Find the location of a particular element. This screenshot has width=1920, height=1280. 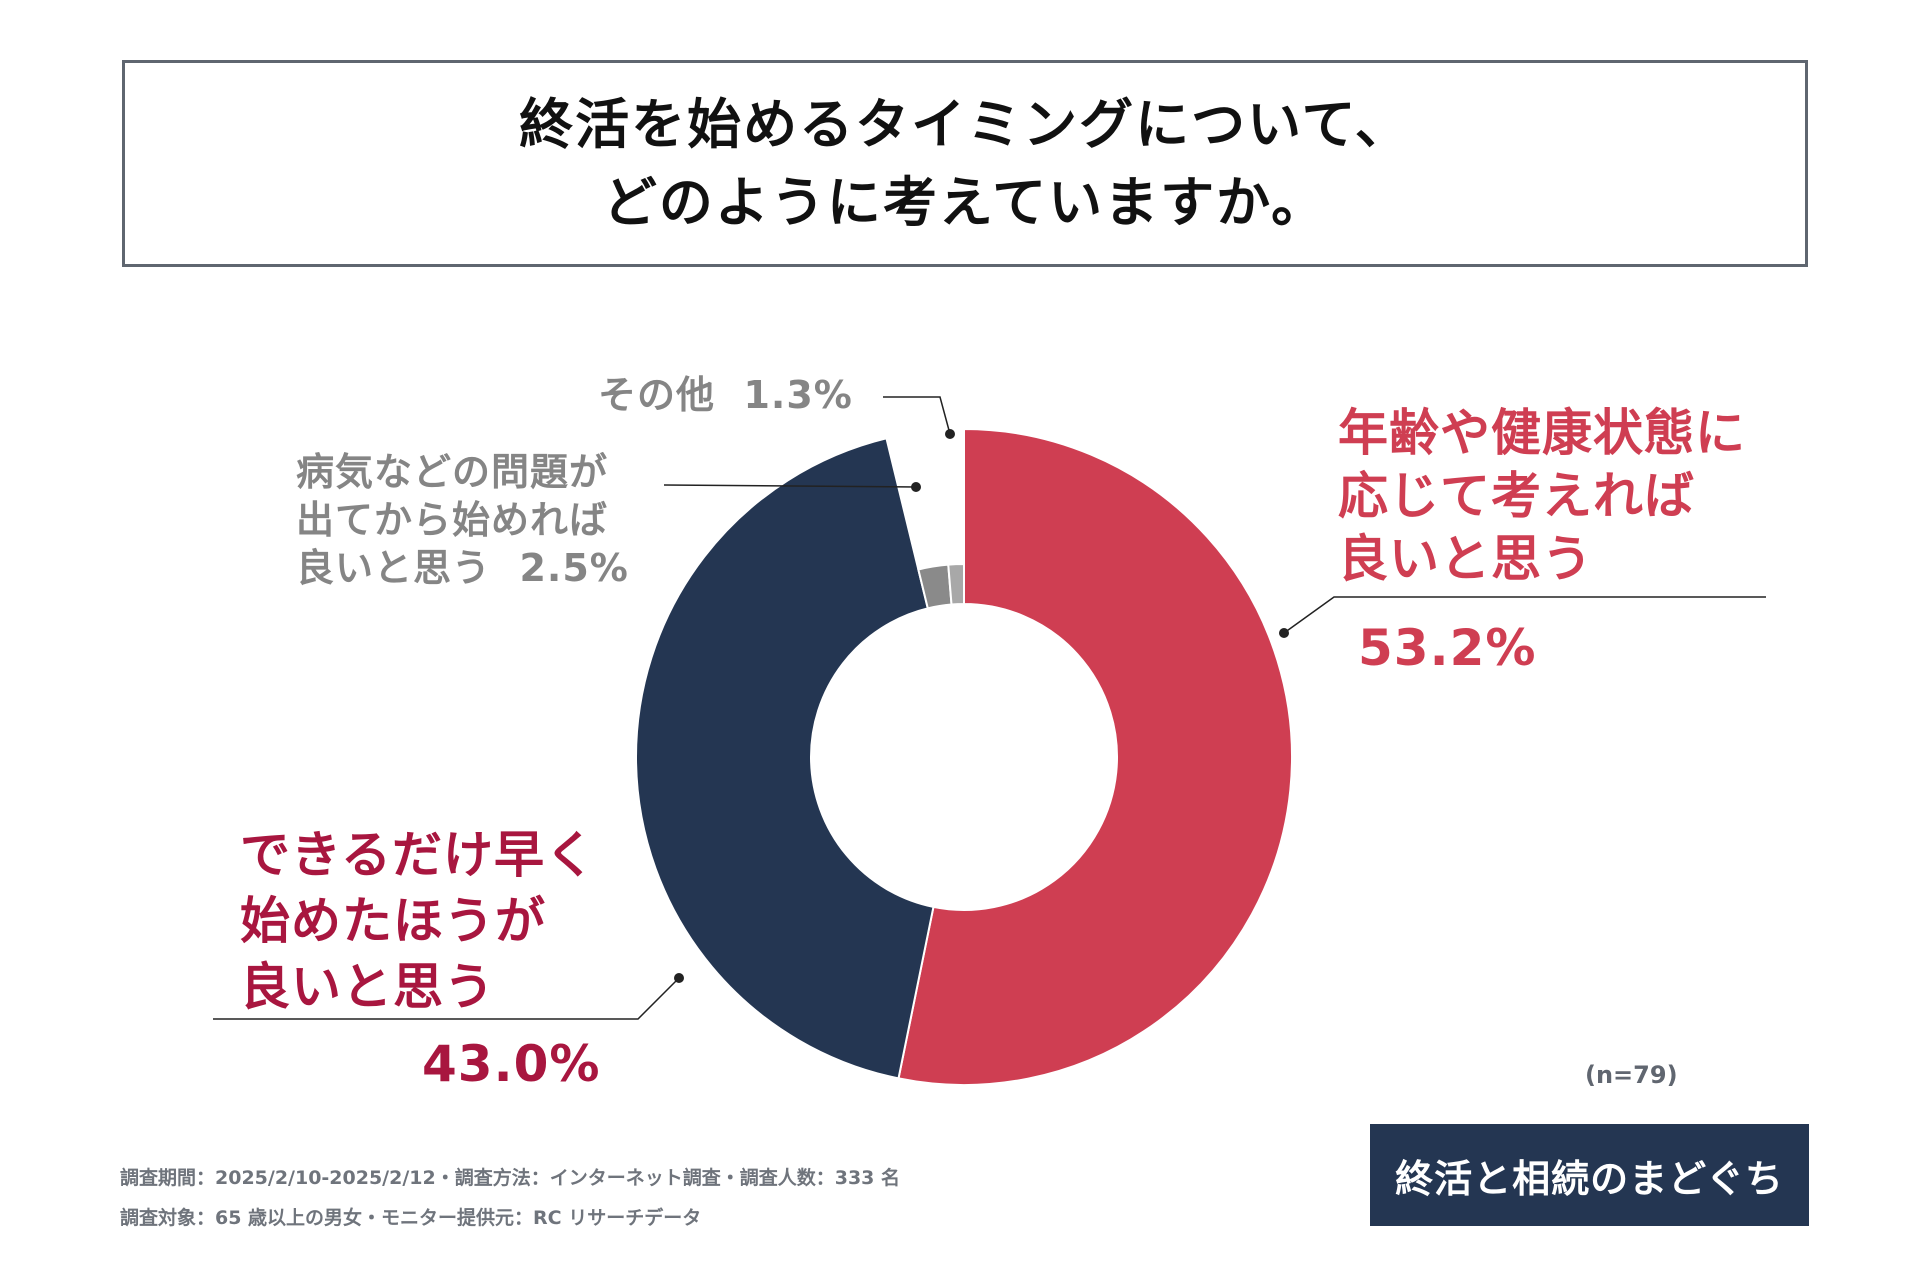

label-age-health: 年齢や健康状態に 応じて考えれば 良いと思う is located at coordinates (1542, 496).